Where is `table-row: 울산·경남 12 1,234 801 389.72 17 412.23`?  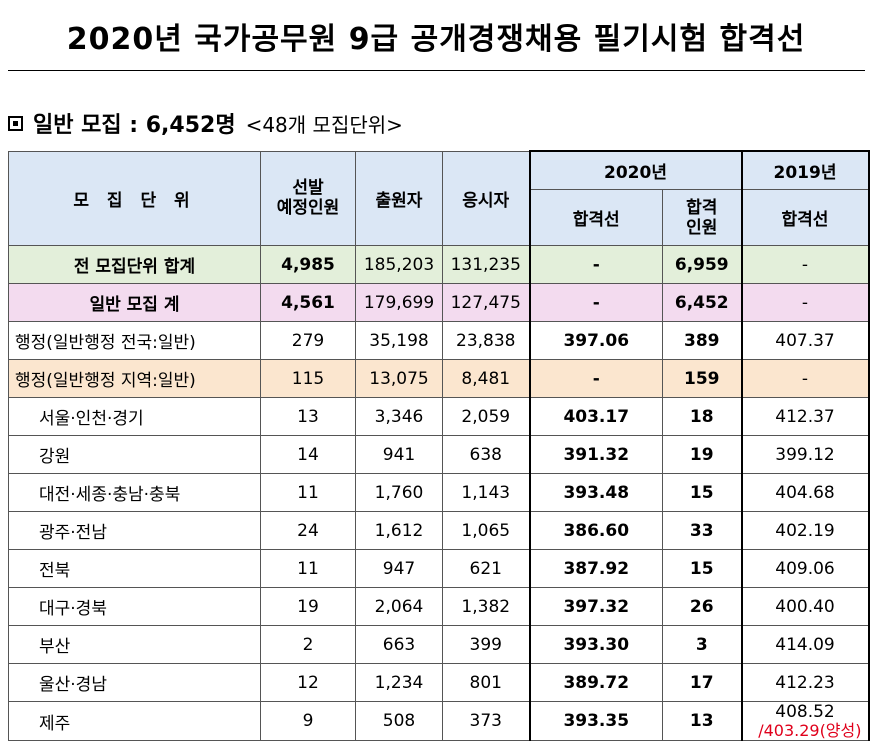
table-row: 울산·경남 12 1,234 801 389.72 17 412.23 is located at coordinates (439, 682).